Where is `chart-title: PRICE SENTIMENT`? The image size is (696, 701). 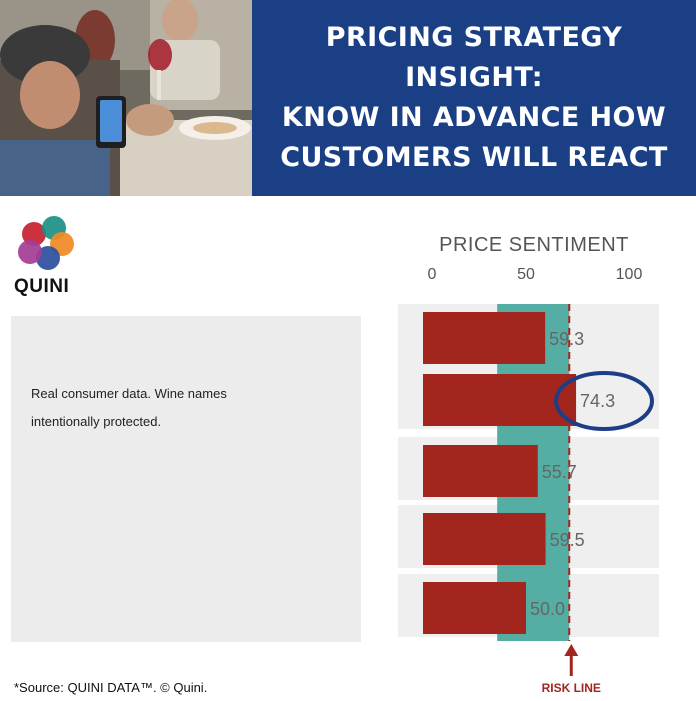
chart-title: PRICE SENTIMENT is located at coordinates (534, 245).